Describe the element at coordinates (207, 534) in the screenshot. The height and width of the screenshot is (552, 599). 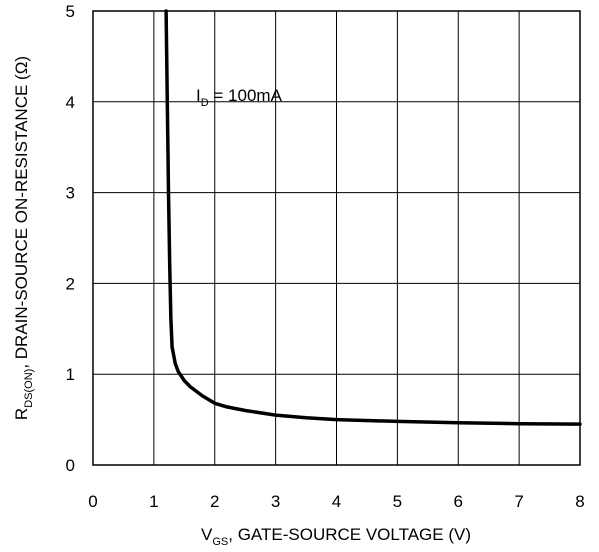
I see `x-axis-label-main: V` at that location.